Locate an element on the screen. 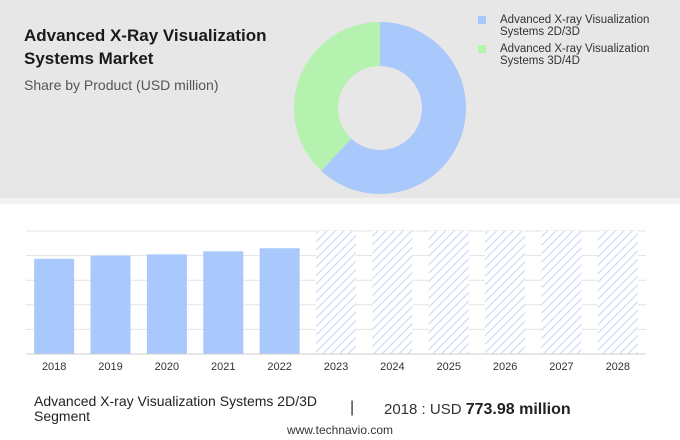 The width and height of the screenshot is (680, 440). page-subtitle: Share by Product (USD million) is located at coordinates (121, 85).